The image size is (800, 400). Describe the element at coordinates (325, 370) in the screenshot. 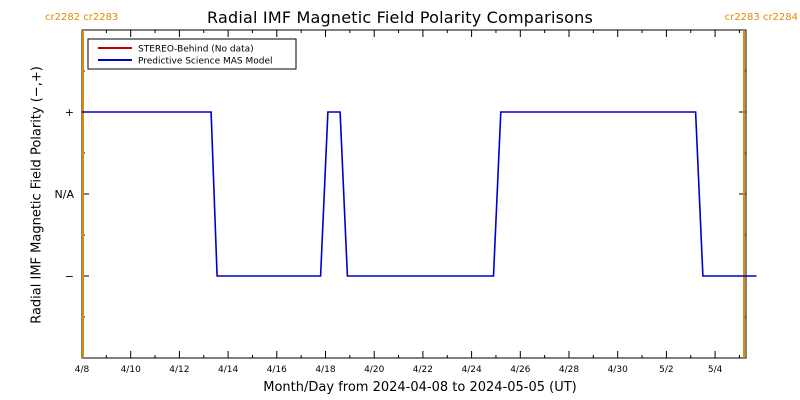

I see `x-tick-label: 4/18` at that location.